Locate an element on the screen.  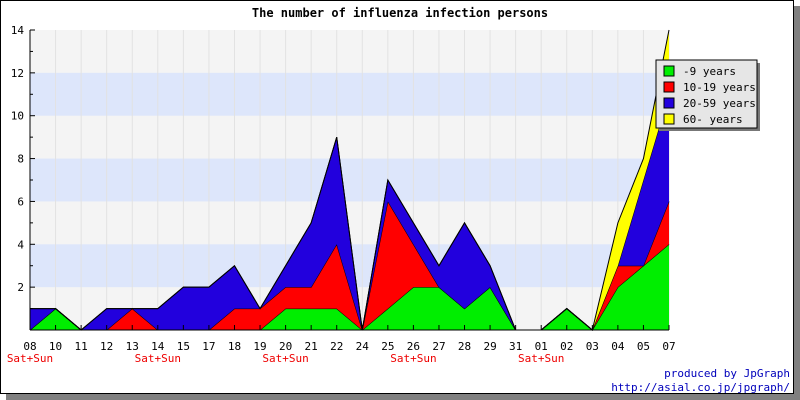
x-tick-label: 15 is located at coordinates (183, 346).